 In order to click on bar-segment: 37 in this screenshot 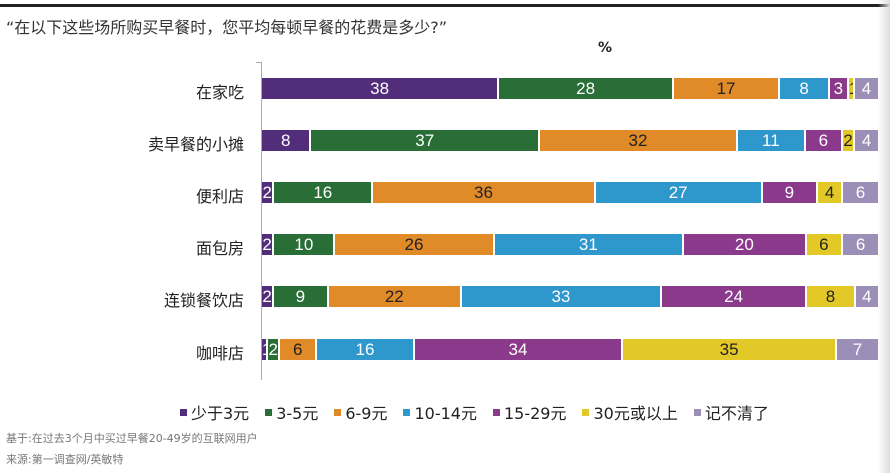, I will do `click(426, 140)`.